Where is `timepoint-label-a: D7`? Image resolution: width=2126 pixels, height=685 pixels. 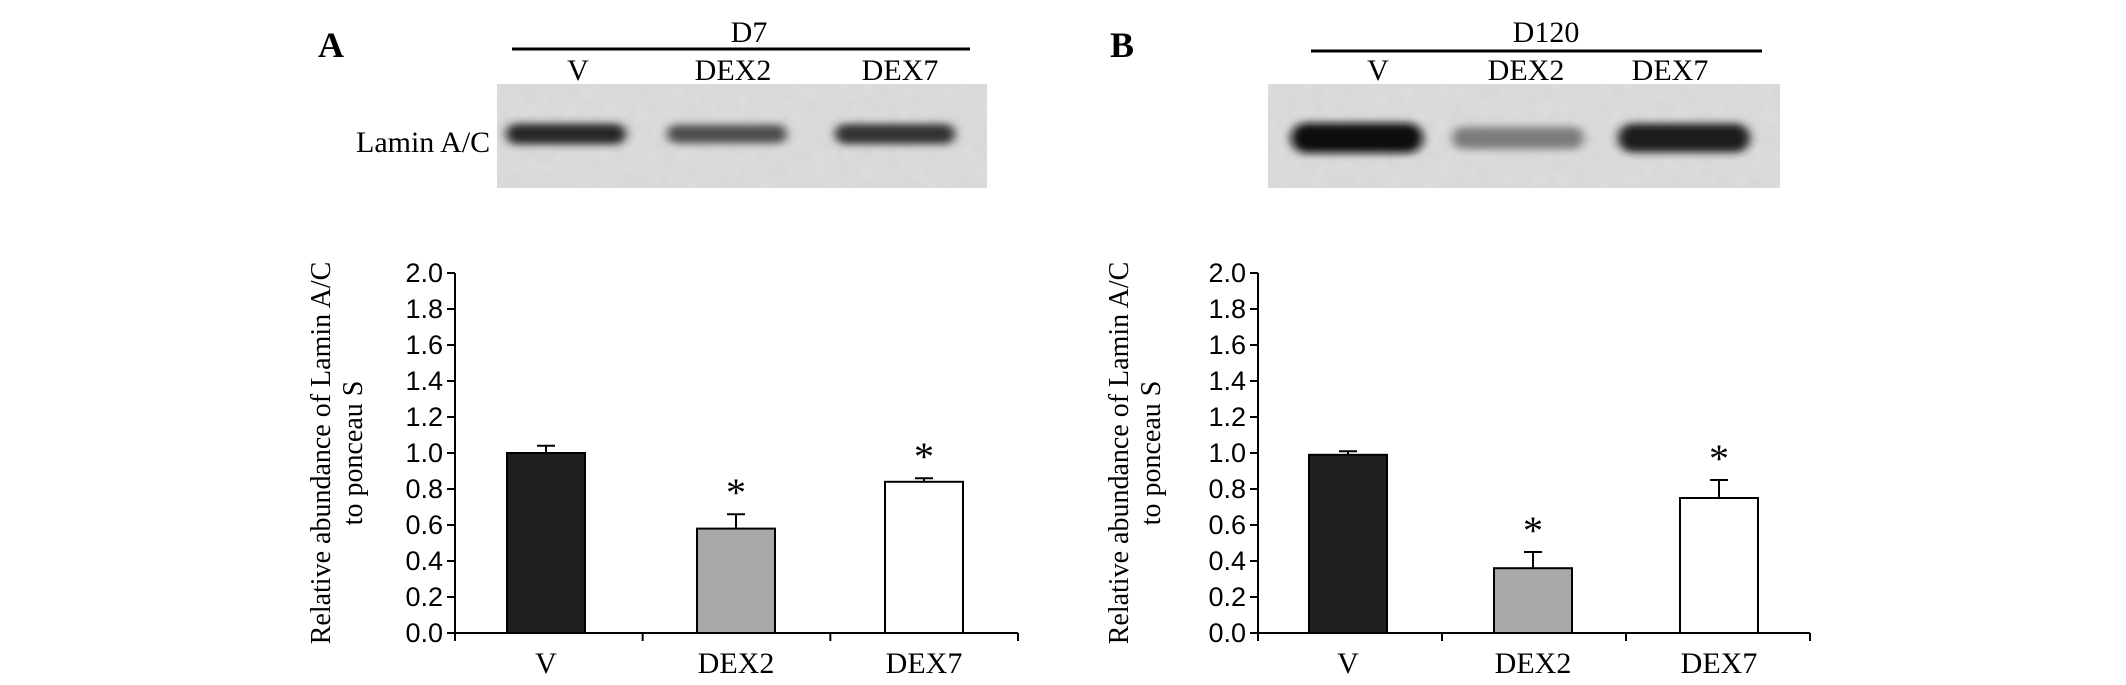 timepoint-label-a: D7 is located at coordinates (749, 32).